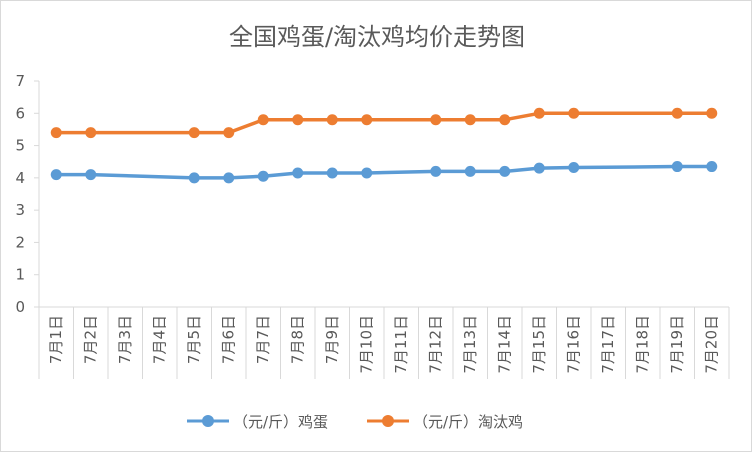 This screenshot has width=752, height=453. Describe the element at coordinates (20, 242) in the screenshot. I see `y-tick-label: 2` at that location.